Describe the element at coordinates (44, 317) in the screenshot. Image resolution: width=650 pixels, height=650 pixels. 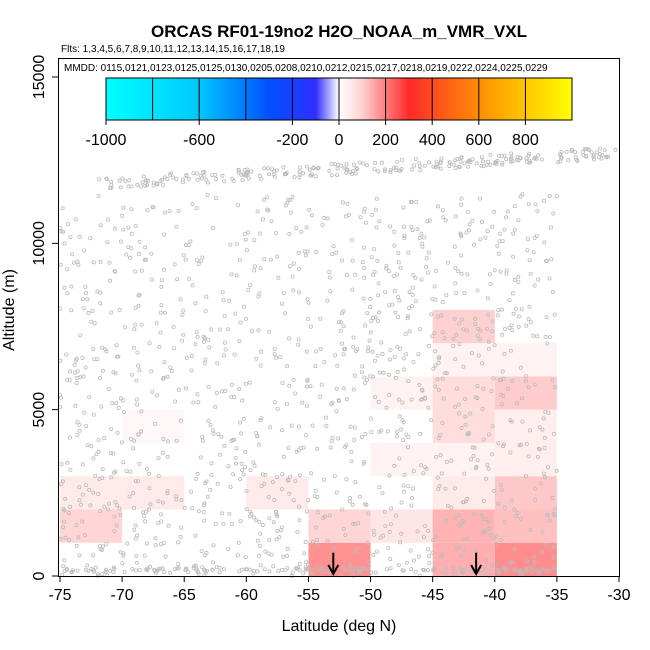
I see `y-axis: 0 5000 10000 15000` at that location.